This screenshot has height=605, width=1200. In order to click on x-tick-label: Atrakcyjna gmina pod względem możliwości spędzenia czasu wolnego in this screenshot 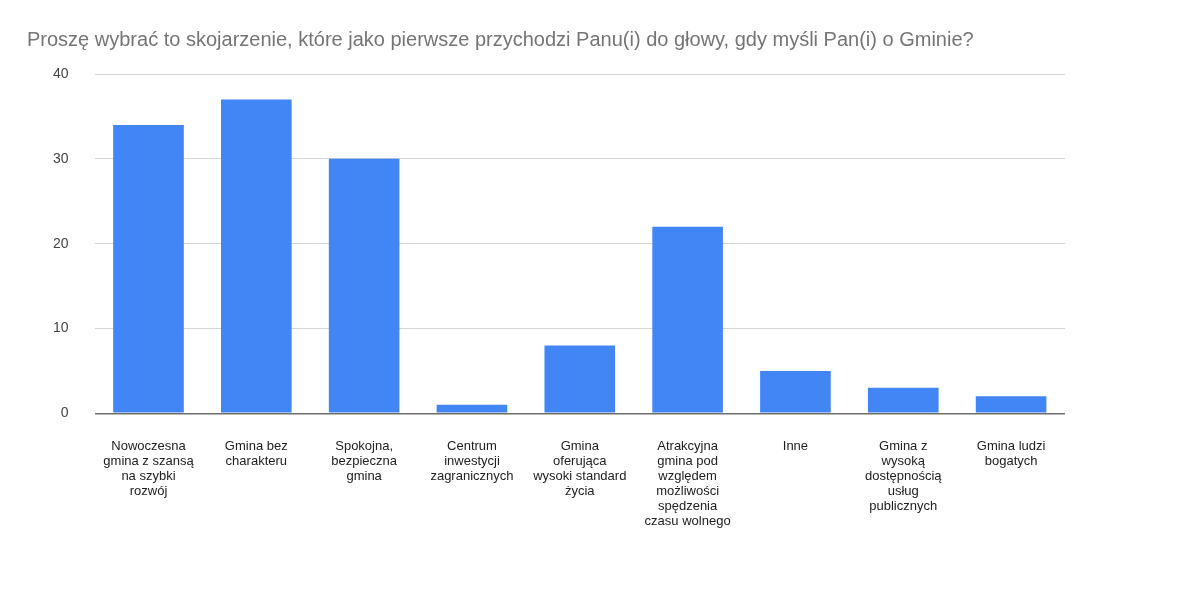, I will do `click(687, 483)`.